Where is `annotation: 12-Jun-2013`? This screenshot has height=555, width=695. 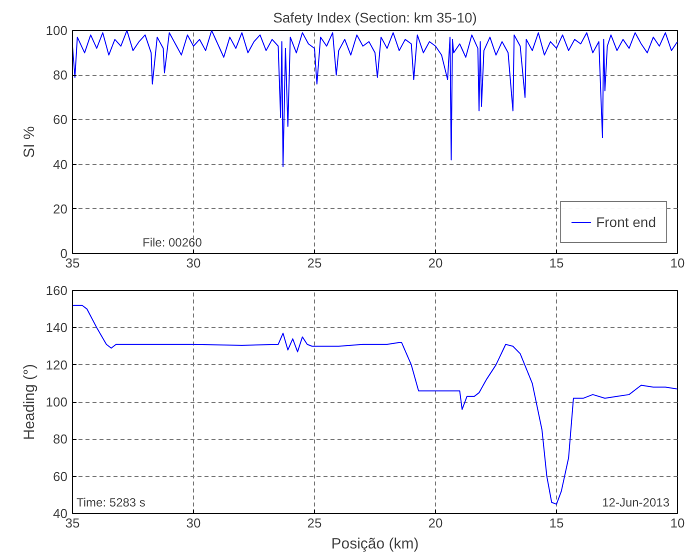
annotation: 12-Jun-2013 is located at coordinates (636, 503).